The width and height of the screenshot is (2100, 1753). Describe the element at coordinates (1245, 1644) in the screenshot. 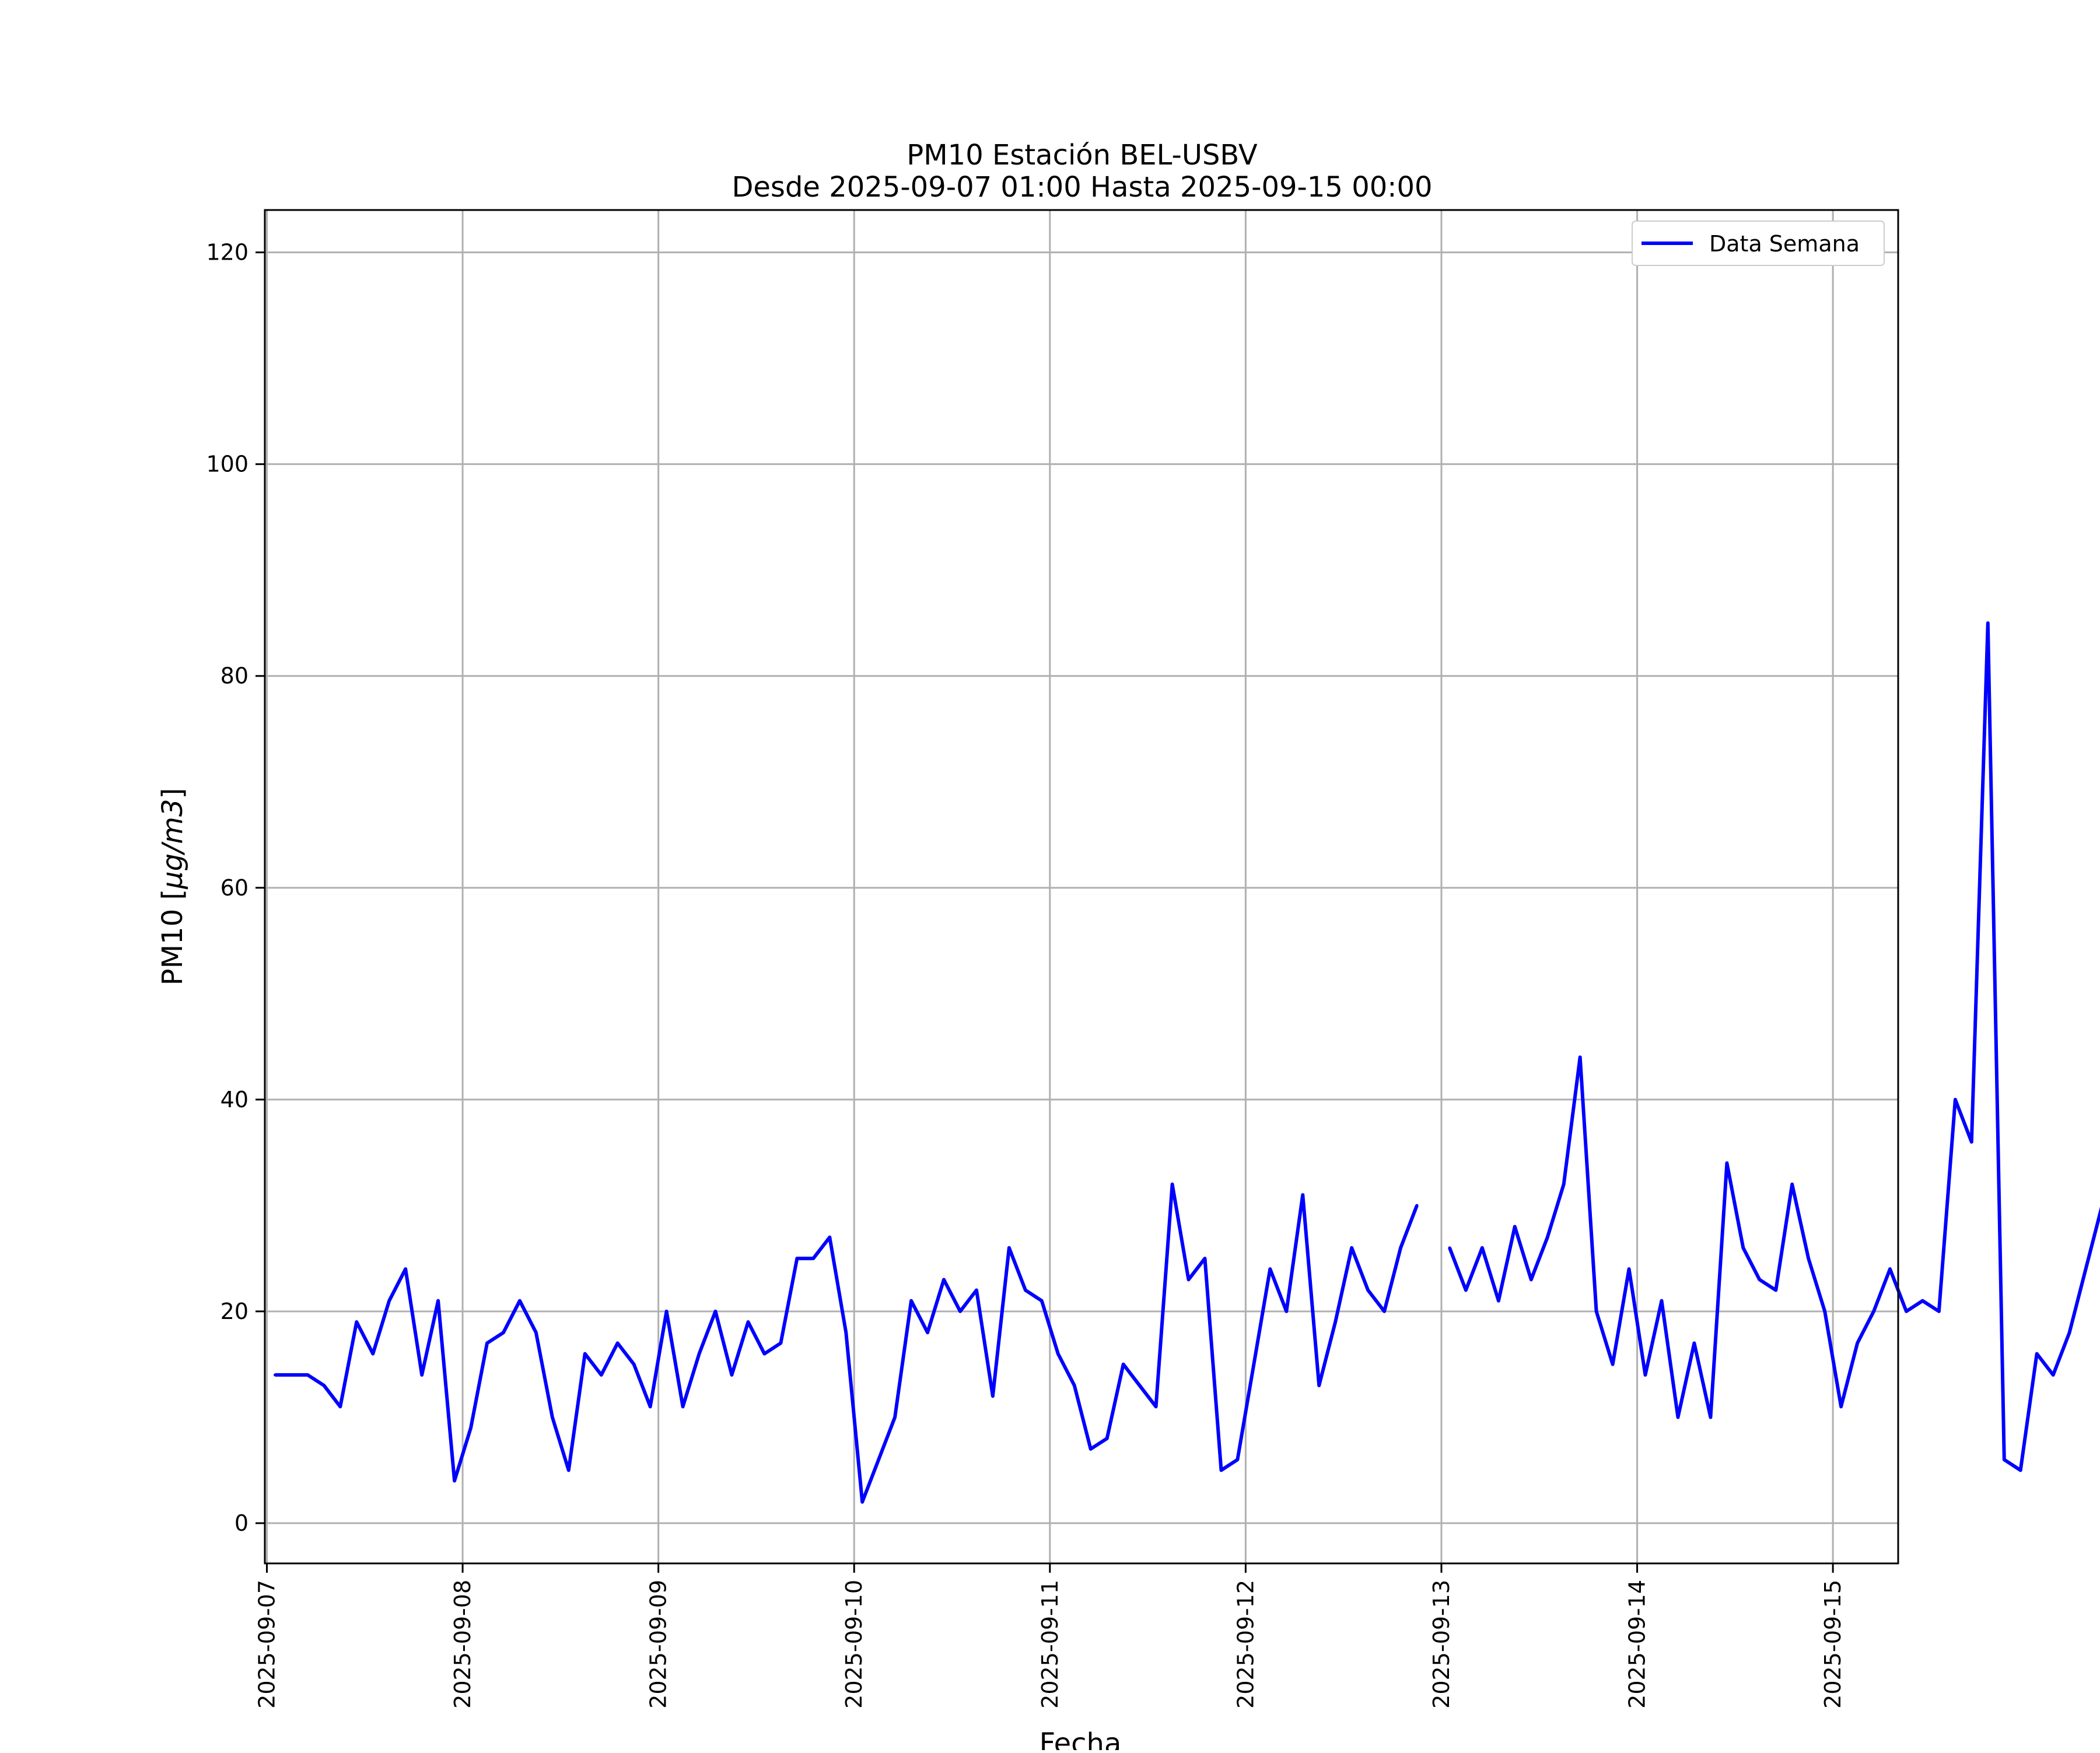

I see `x-tick-label: 2025-09-12` at that location.